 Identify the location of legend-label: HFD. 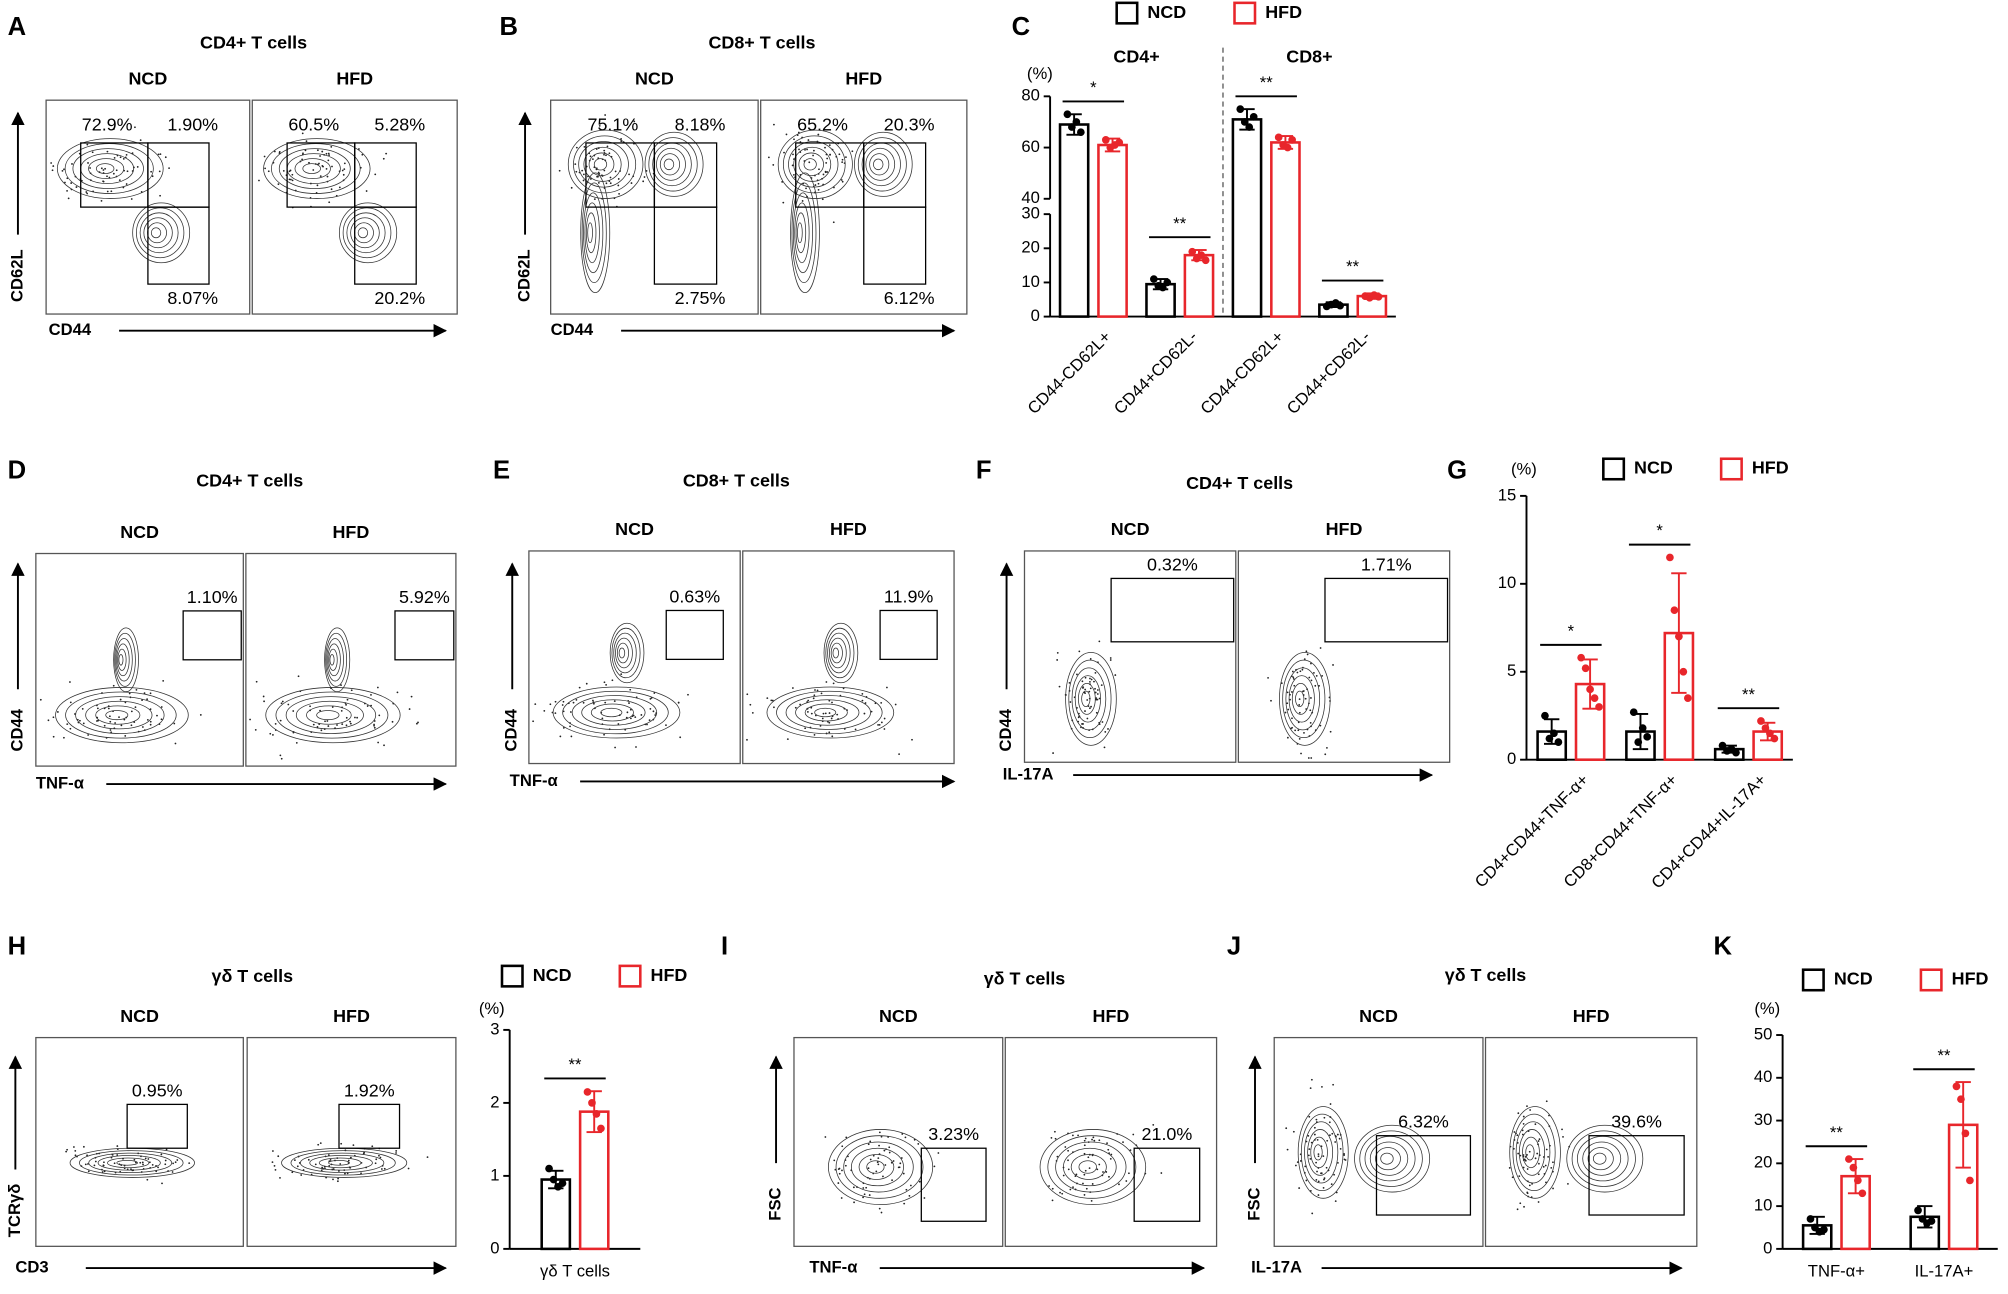
(669, 975).